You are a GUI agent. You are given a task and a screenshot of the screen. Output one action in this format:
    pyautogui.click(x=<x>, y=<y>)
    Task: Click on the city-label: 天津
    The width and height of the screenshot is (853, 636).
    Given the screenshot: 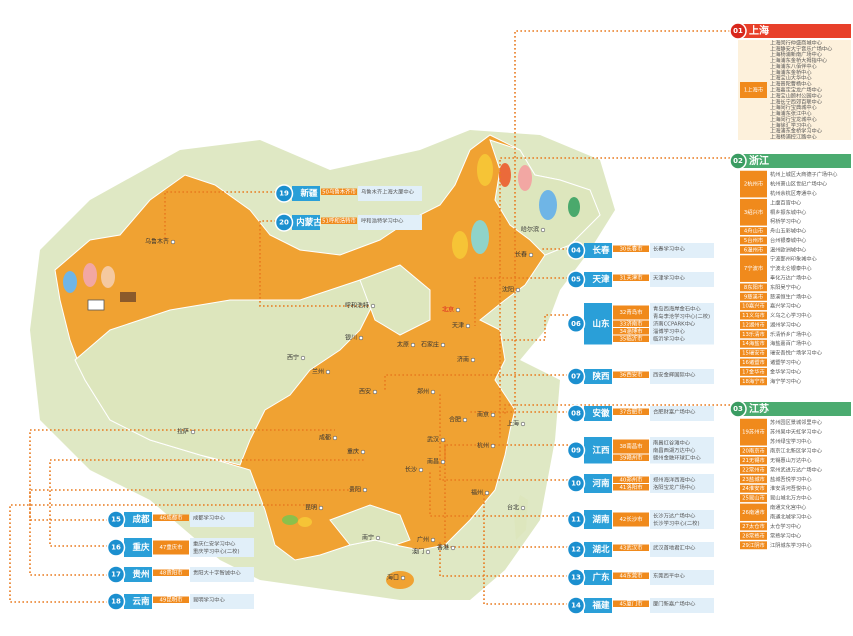 What is the action you would take?
    pyautogui.click(x=458, y=326)
    